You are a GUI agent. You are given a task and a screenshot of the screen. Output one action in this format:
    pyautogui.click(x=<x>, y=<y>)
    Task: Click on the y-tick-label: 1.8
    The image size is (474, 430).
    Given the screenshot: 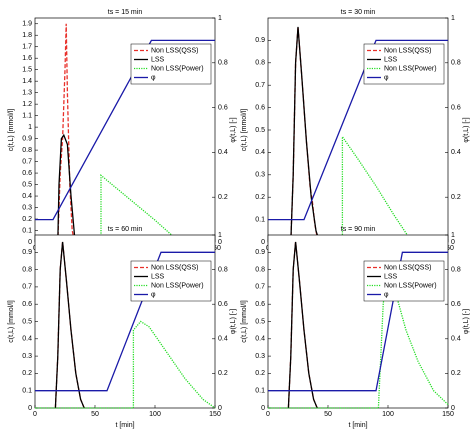 What is the action you would take?
    pyautogui.click(x=27, y=35)
    